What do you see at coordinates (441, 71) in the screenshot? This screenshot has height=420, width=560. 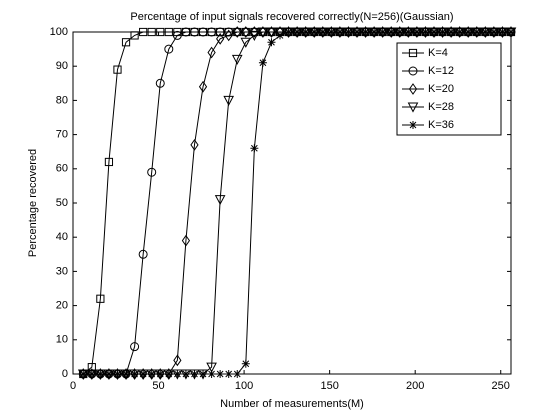 I see `legend-label: K=12` at bounding box center [441, 71].